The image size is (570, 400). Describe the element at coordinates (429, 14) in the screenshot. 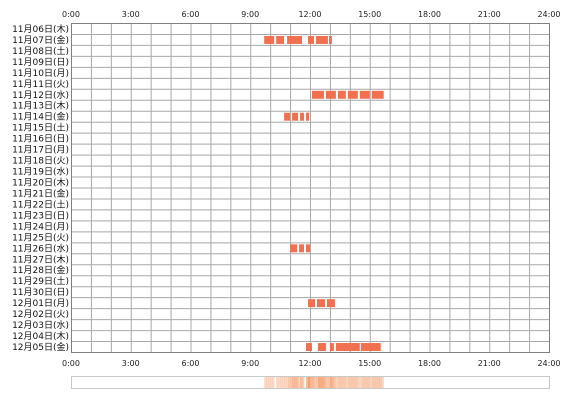

I see `x-tick-label-top: 18:00` at that location.